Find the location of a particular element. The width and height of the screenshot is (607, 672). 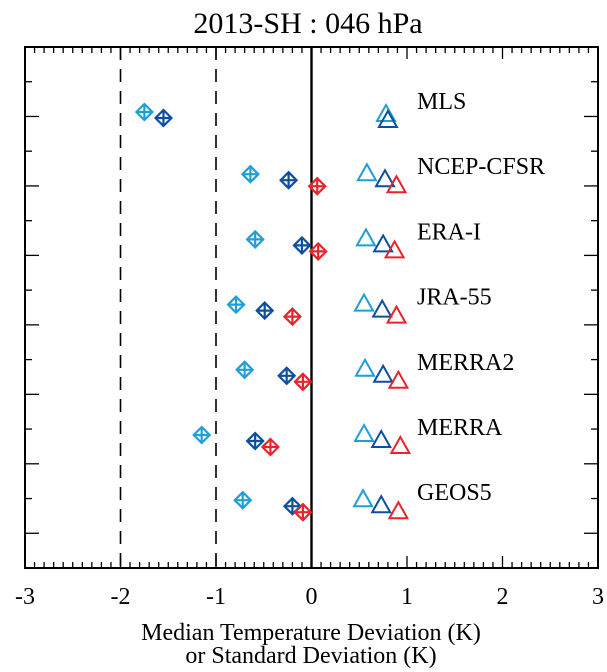

row-label: MERRA is located at coordinates (460, 428).